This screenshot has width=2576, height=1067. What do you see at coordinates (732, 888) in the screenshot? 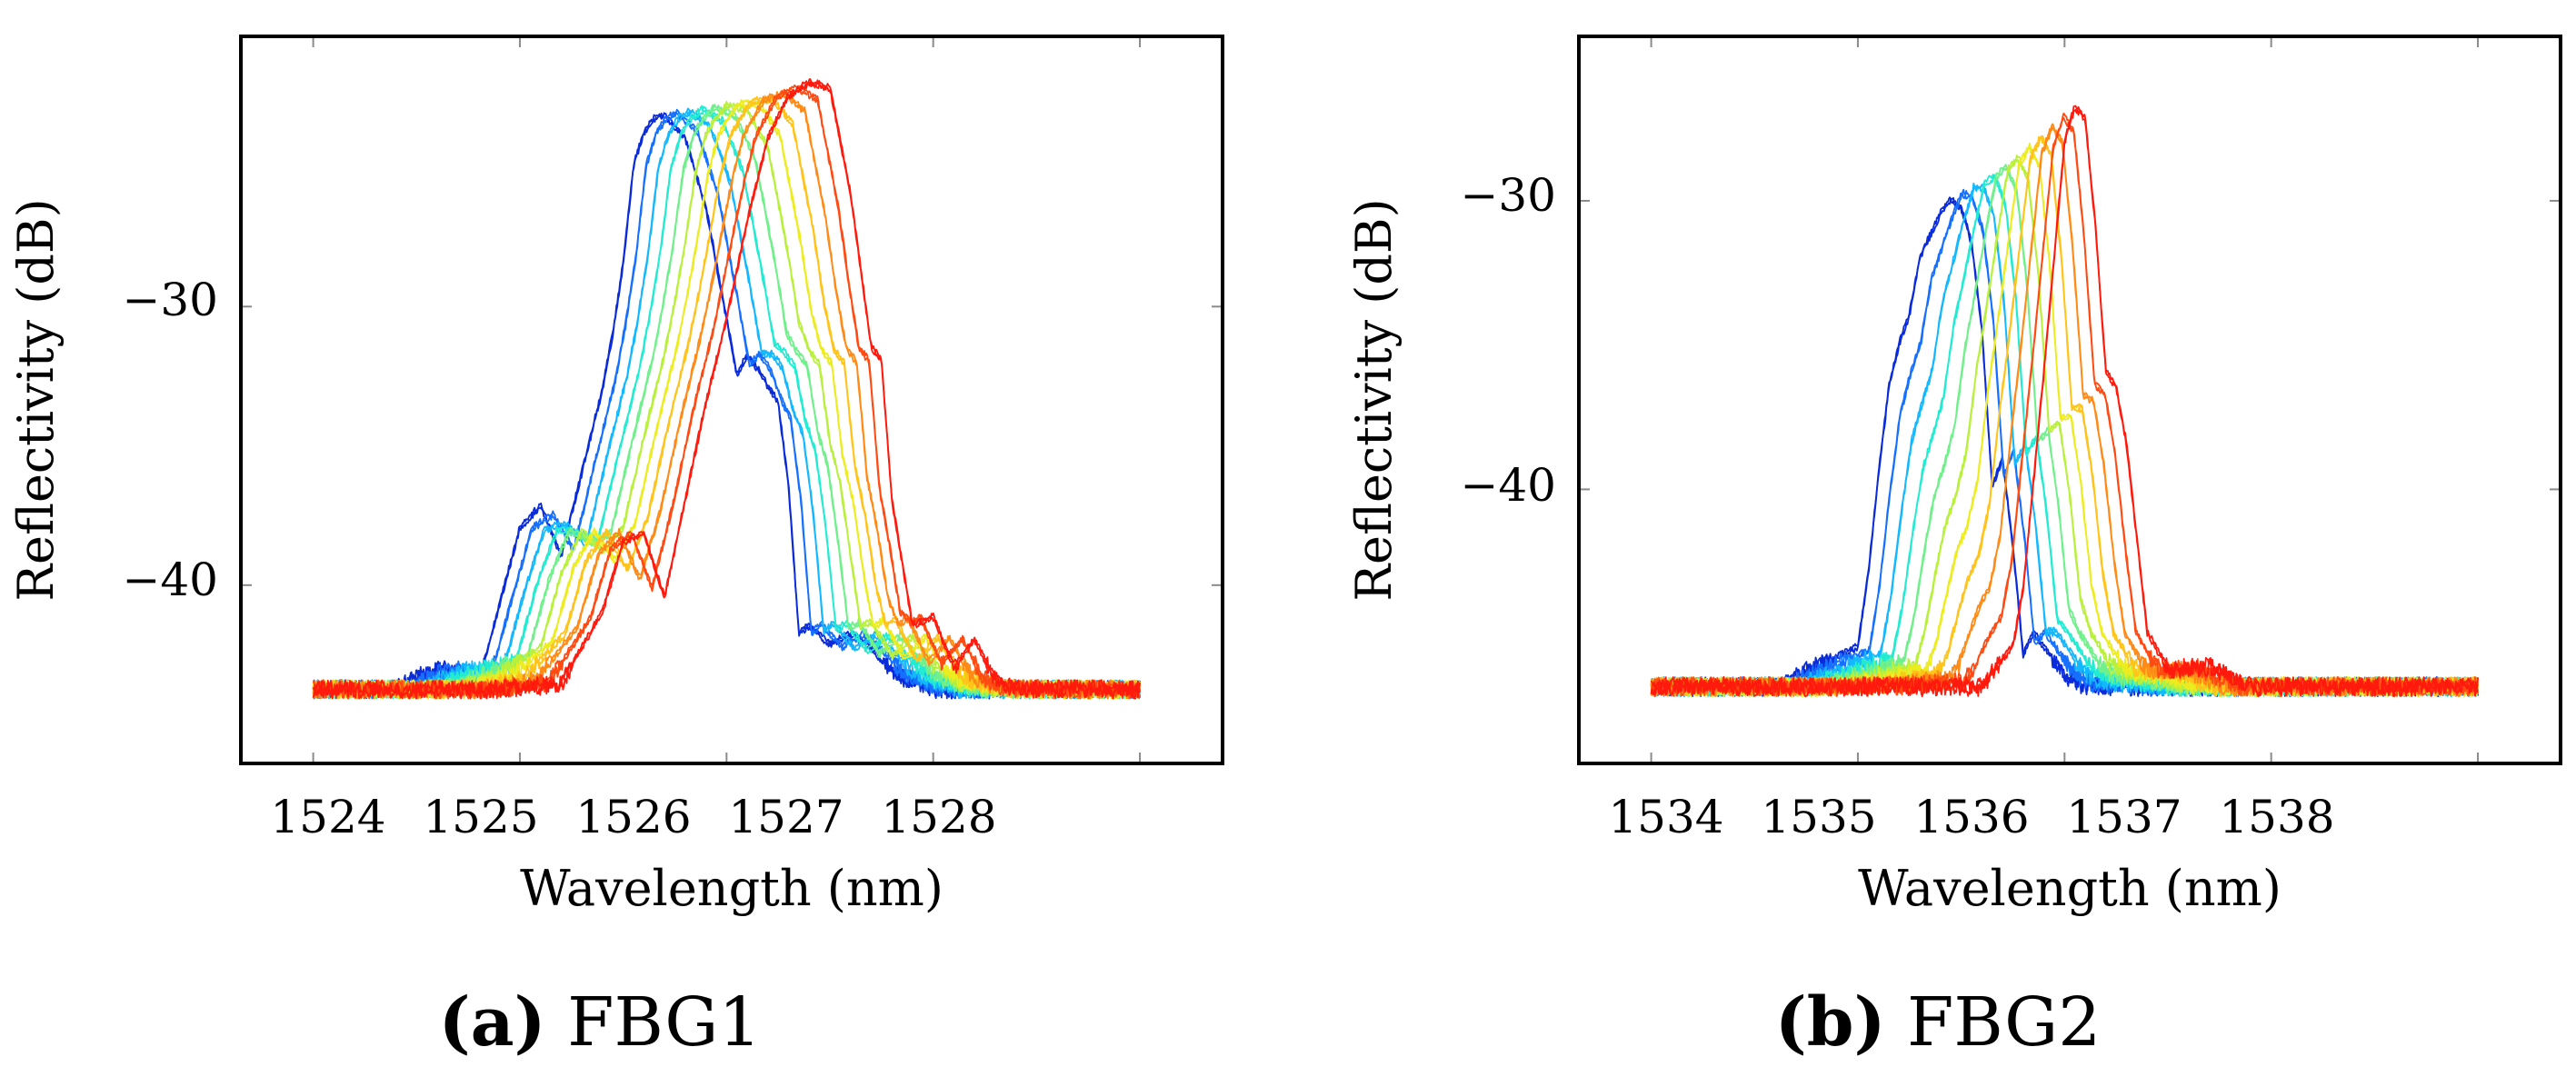
I see `fbg1-x-axis-label: Wavelength (nm)` at bounding box center [732, 888].